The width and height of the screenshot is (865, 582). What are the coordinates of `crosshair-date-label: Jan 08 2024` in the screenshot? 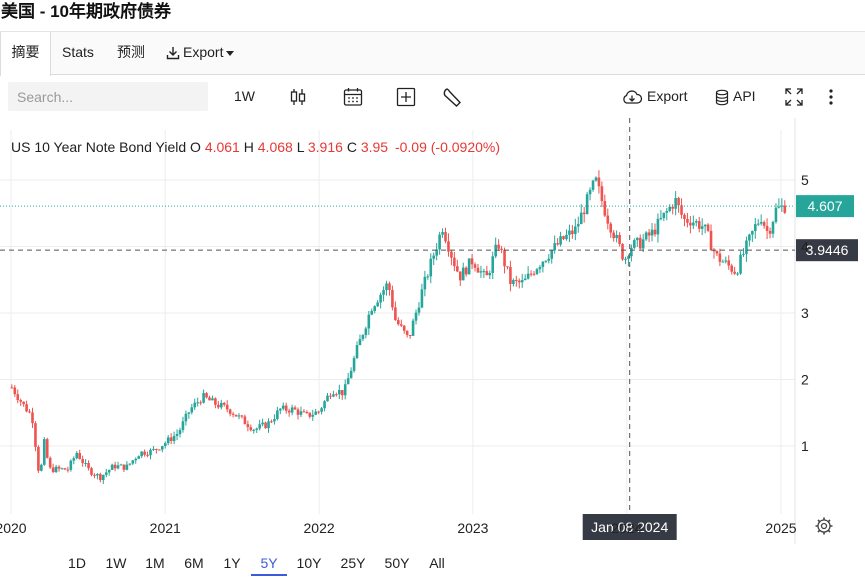 It's located at (629, 527).